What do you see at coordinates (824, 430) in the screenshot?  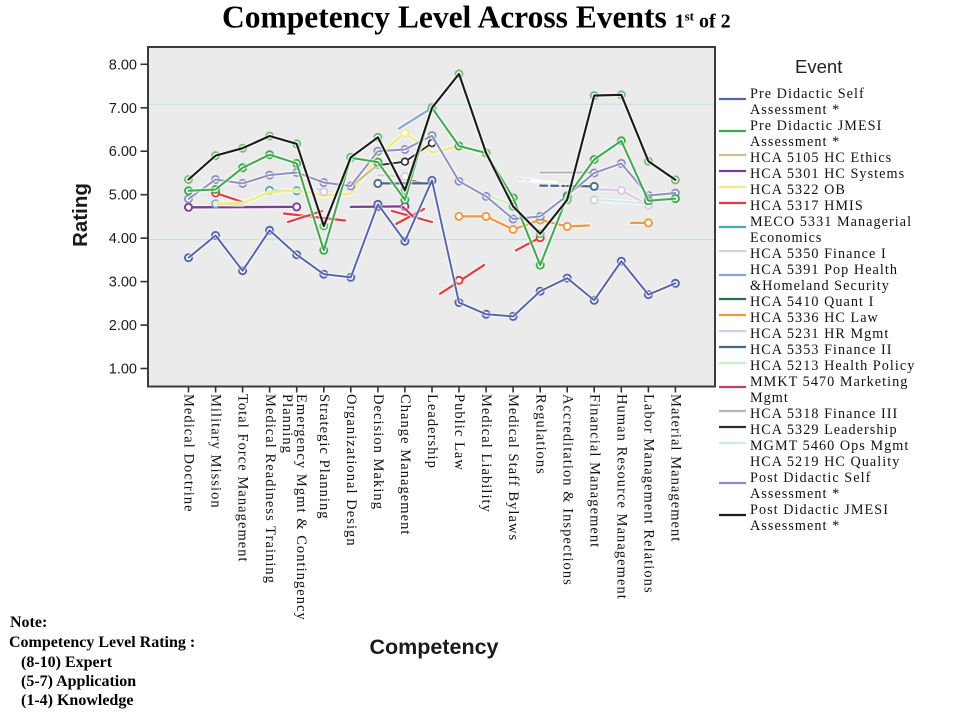 I see `svg-text: HCA 5329 Leadership` at bounding box center [824, 430].